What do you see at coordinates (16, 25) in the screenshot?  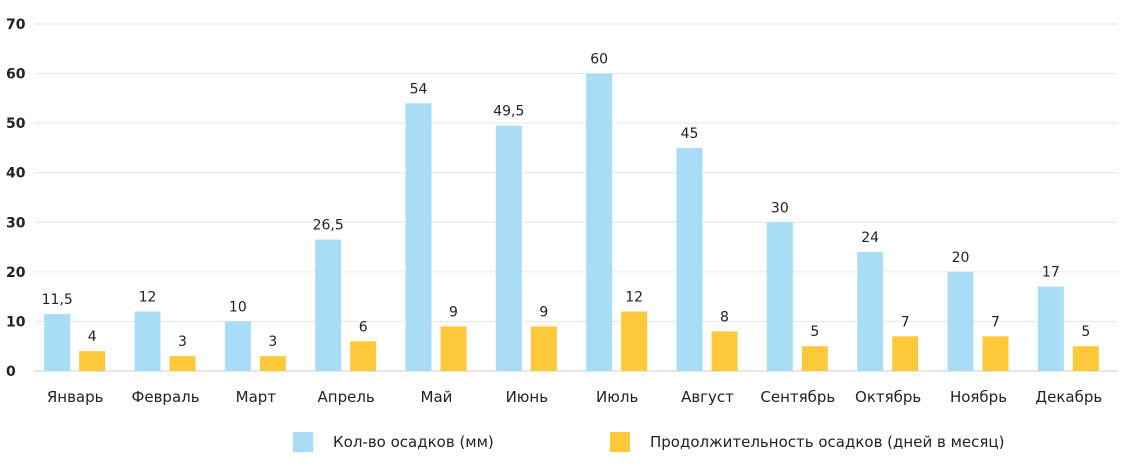 I see `y-tick-label: 70` at bounding box center [16, 25].